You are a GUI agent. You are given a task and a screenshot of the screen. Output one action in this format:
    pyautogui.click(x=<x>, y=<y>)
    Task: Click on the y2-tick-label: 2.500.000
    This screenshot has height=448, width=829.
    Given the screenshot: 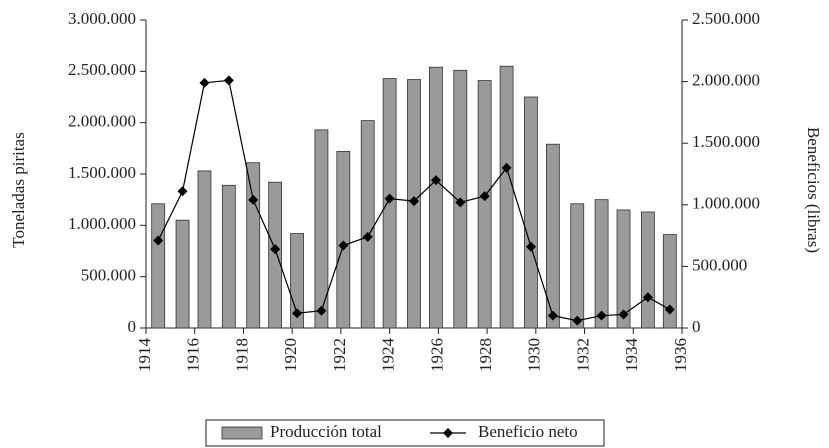 What is the action you would take?
    pyautogui.click(x=726, y=18)
    